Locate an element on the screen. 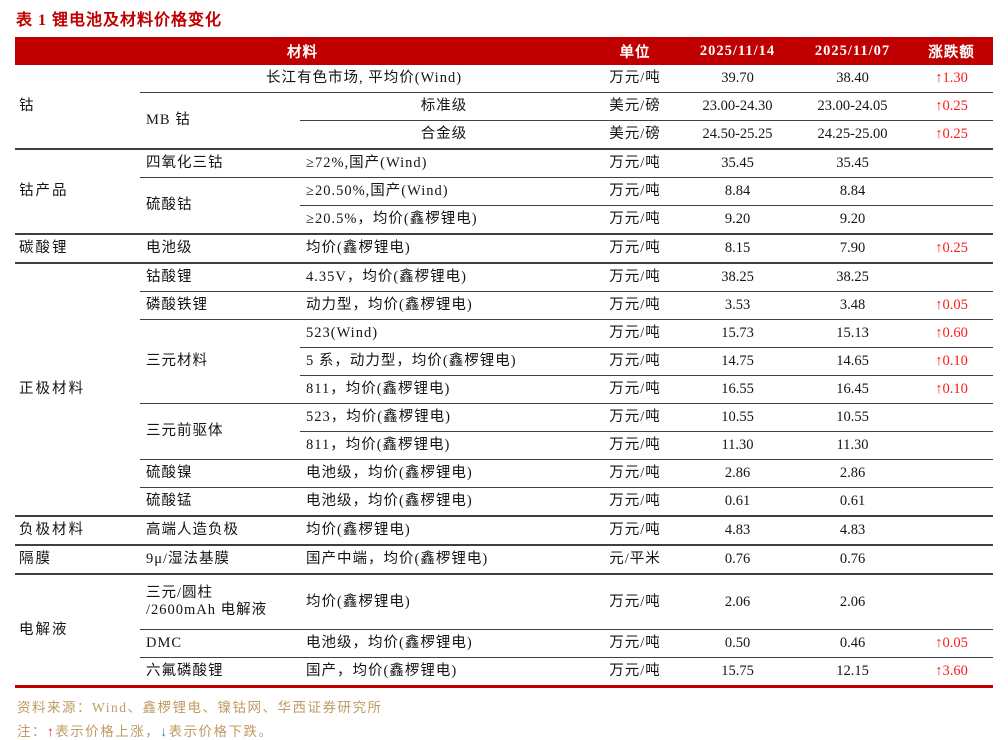 Image resolution: width=1008 pixels, height=740 pixels. price-1114-cell: 15.75 is located at coordinates (738, 672).